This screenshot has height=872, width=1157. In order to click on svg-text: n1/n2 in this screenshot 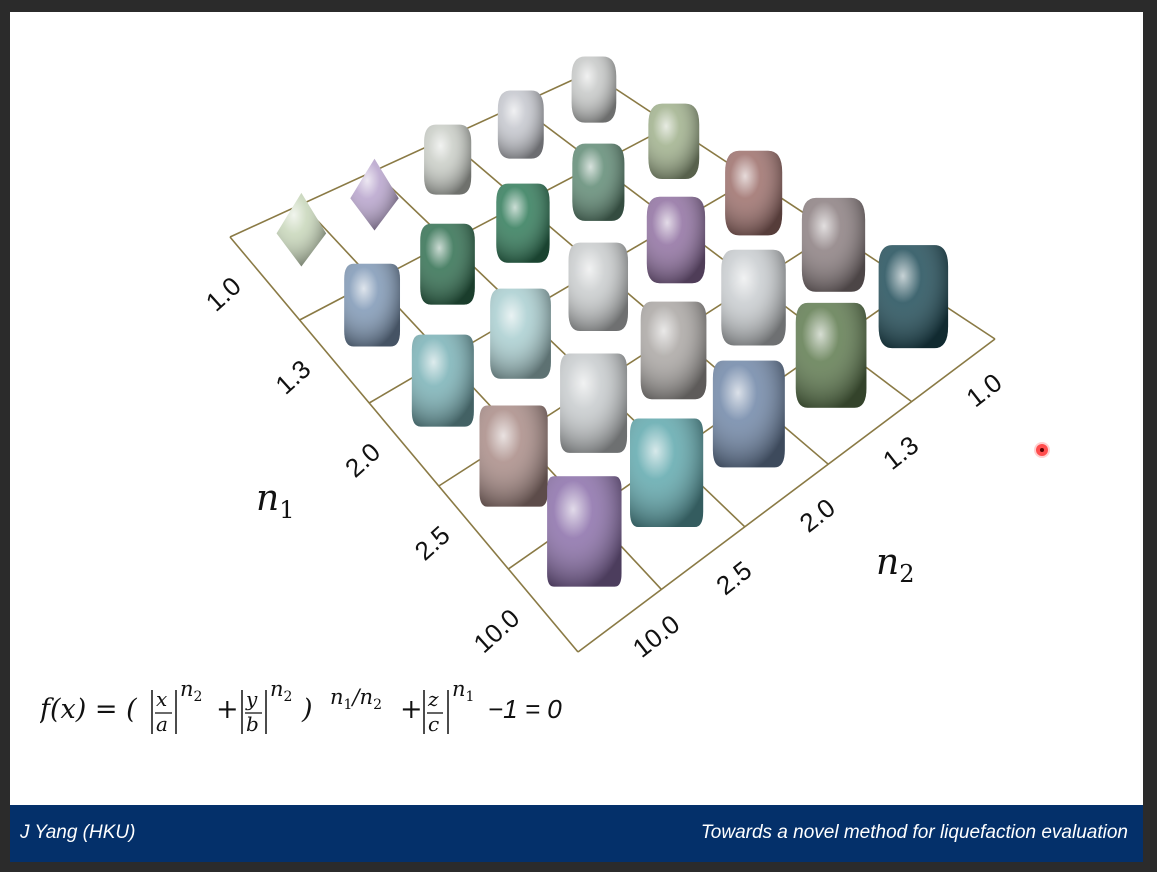, I will do `click(356, 699)`.